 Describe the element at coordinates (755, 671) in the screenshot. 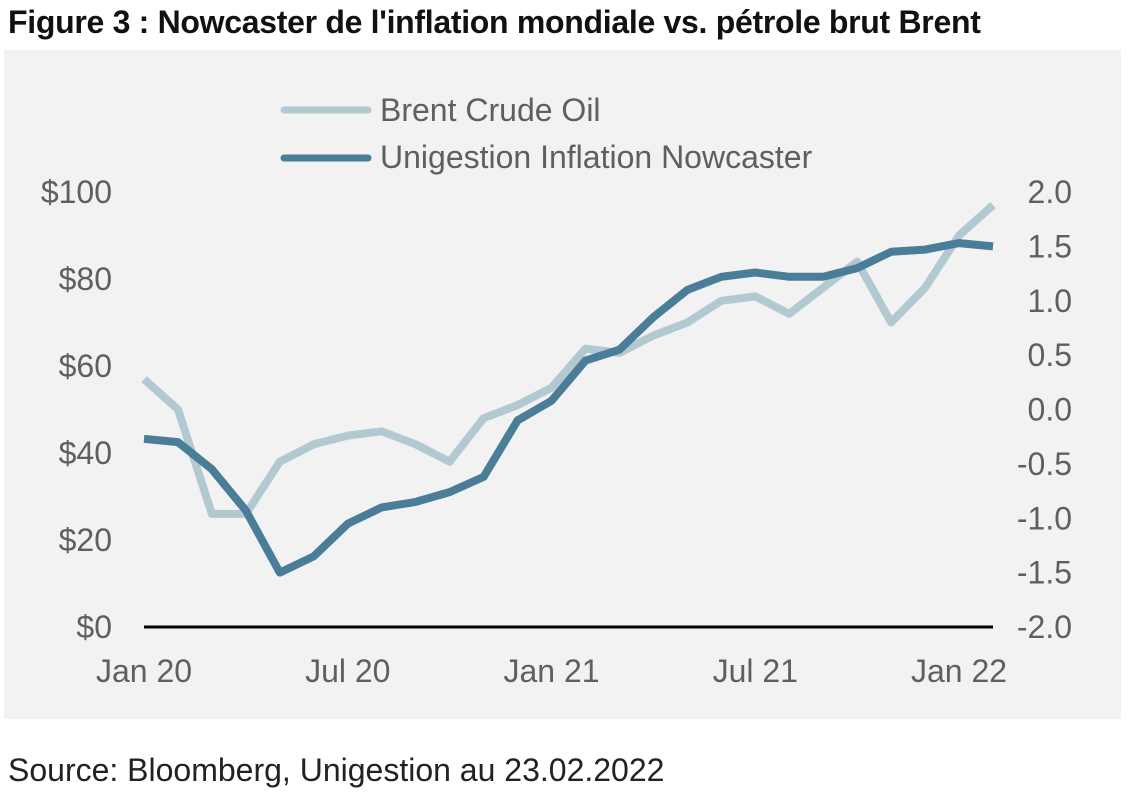

I see `x-tick-label: Jul 21` at that location.